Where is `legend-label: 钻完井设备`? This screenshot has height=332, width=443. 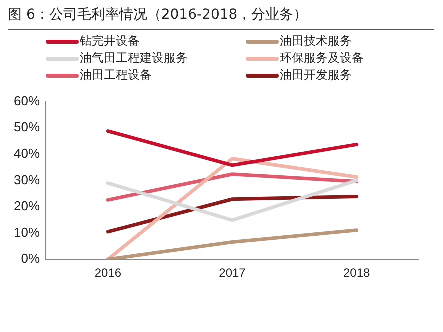
legend-label: 钻完井设备 is located at coordinates (110, 41).